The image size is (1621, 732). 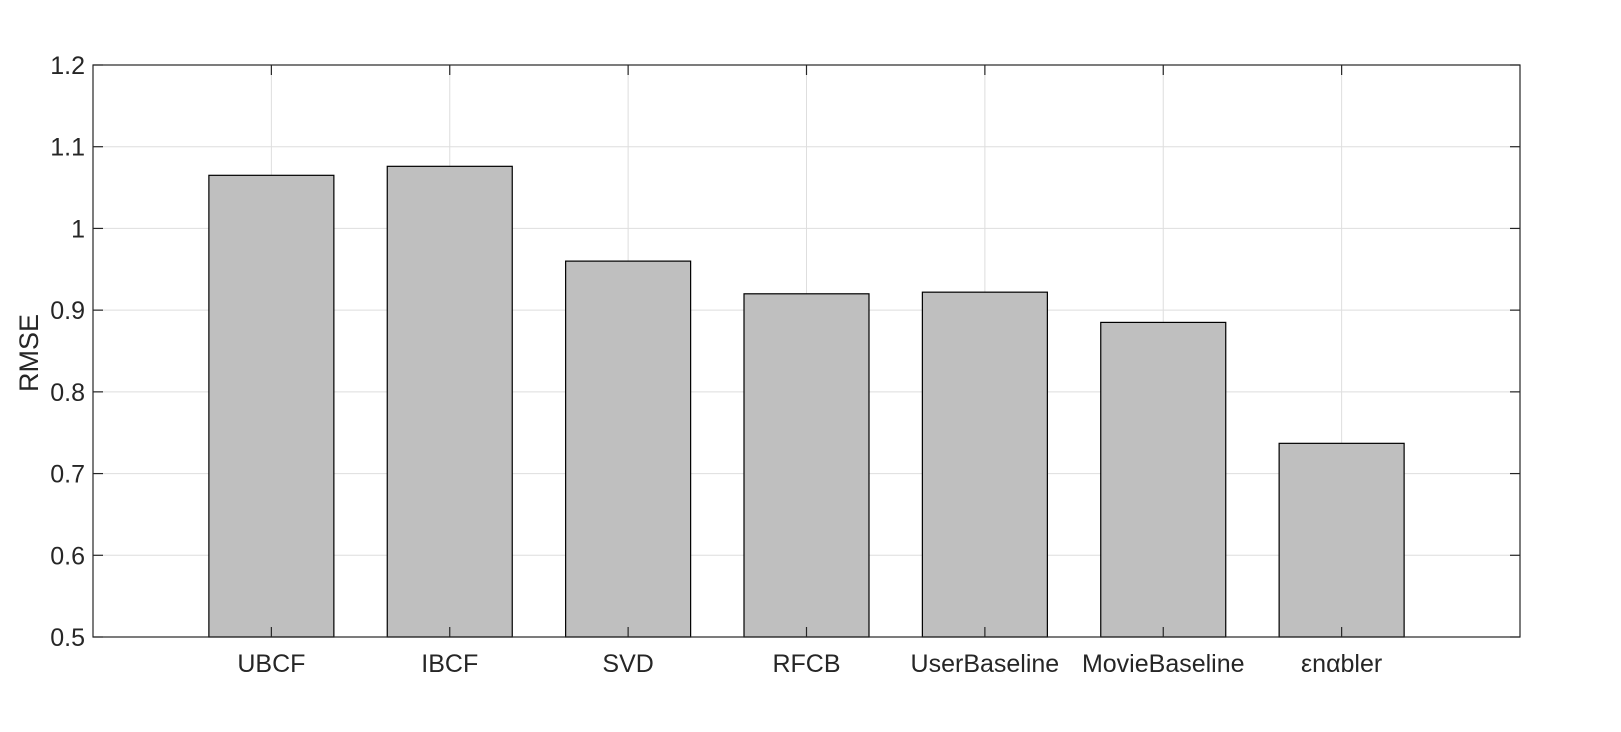 What do you see at coordinates (67, 311) in the screenshot?
I see `y-tick-label: 0.9` at bounding box center [67, 311].